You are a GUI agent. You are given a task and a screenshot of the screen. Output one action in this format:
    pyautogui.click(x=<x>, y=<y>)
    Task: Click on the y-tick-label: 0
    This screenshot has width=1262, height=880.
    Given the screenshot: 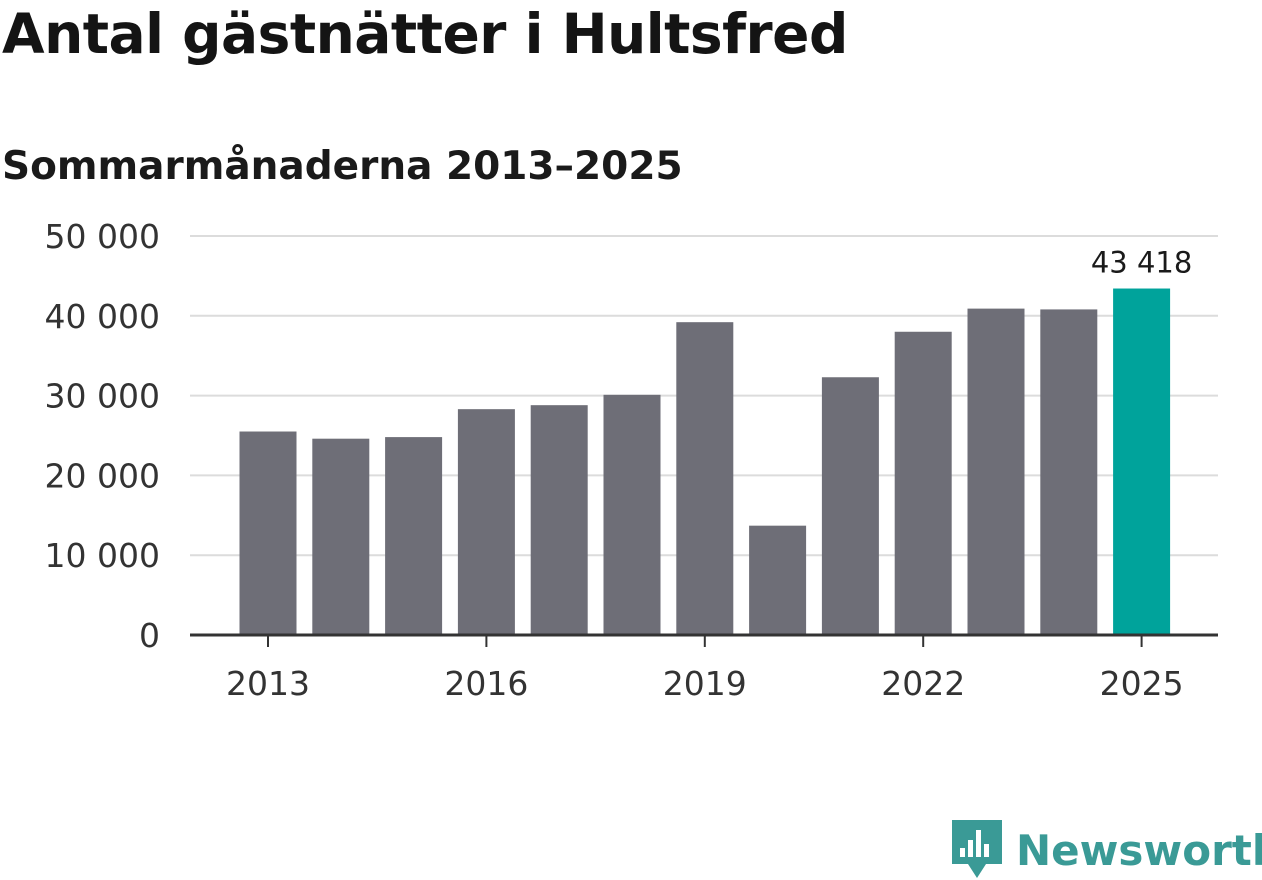 What is the action you would take?
    pyautogui.click(x=149, y=635)
    